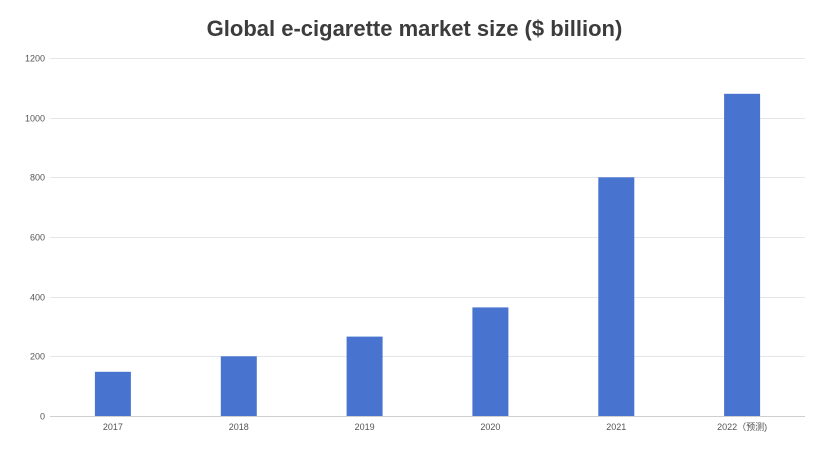 This screenshot has width=829, height=450. Describe the element at coordinates (35, 119) in the screenshot. I see `y-tick-label: 1000` at that location.